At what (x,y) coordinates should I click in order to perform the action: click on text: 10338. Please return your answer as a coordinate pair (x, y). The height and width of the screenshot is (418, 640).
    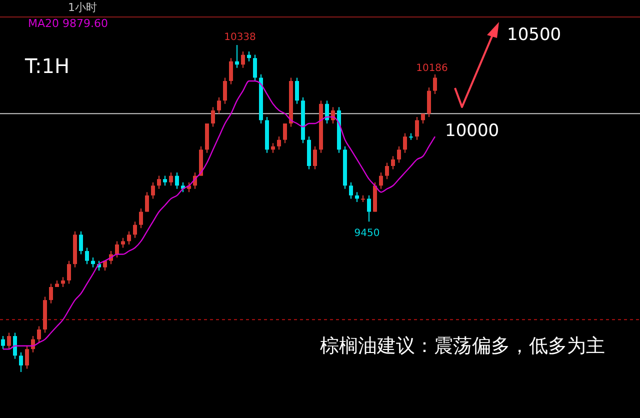
    Looking at the image, I should click on (240, 37).